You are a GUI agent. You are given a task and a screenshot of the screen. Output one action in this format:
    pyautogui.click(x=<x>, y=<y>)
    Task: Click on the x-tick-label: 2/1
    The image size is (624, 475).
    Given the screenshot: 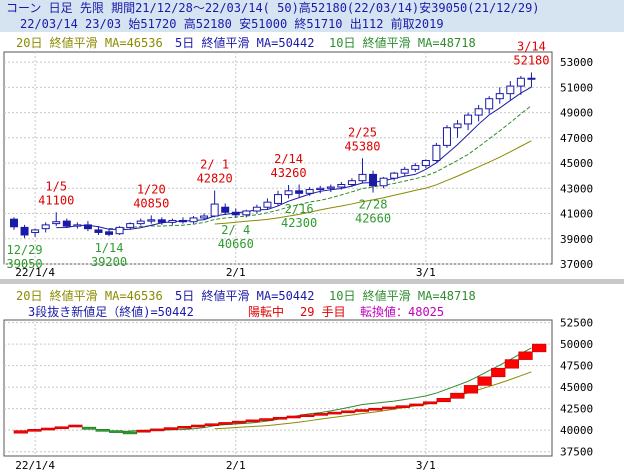 What is the action you would take?
    pyautogui.click(x=236, y=272)
    